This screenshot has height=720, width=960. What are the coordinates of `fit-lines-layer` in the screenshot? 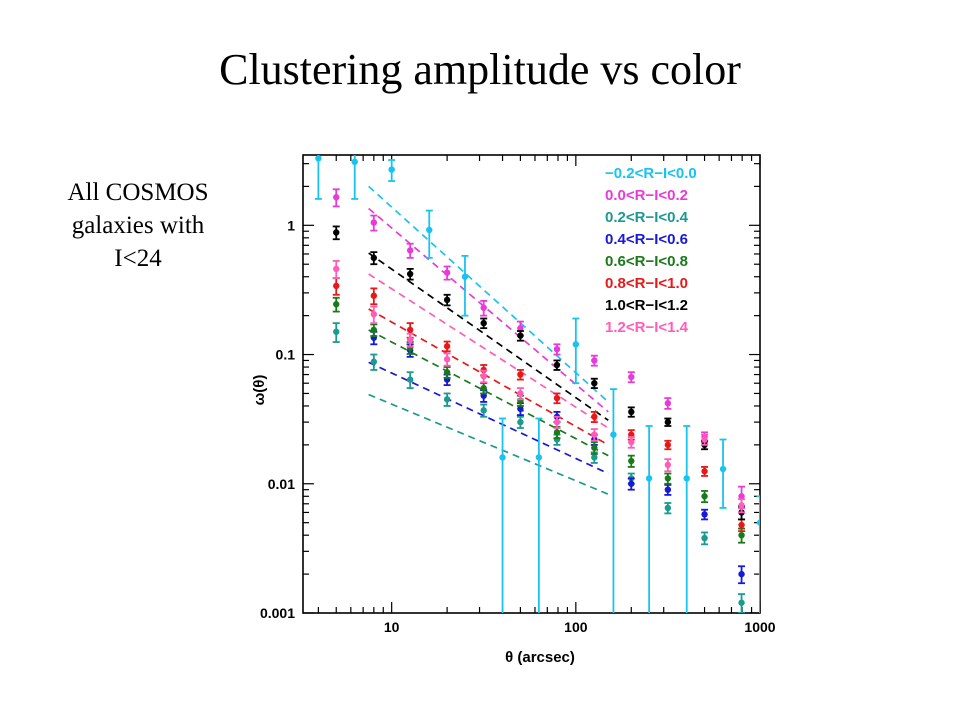 It's located at (488, 340).